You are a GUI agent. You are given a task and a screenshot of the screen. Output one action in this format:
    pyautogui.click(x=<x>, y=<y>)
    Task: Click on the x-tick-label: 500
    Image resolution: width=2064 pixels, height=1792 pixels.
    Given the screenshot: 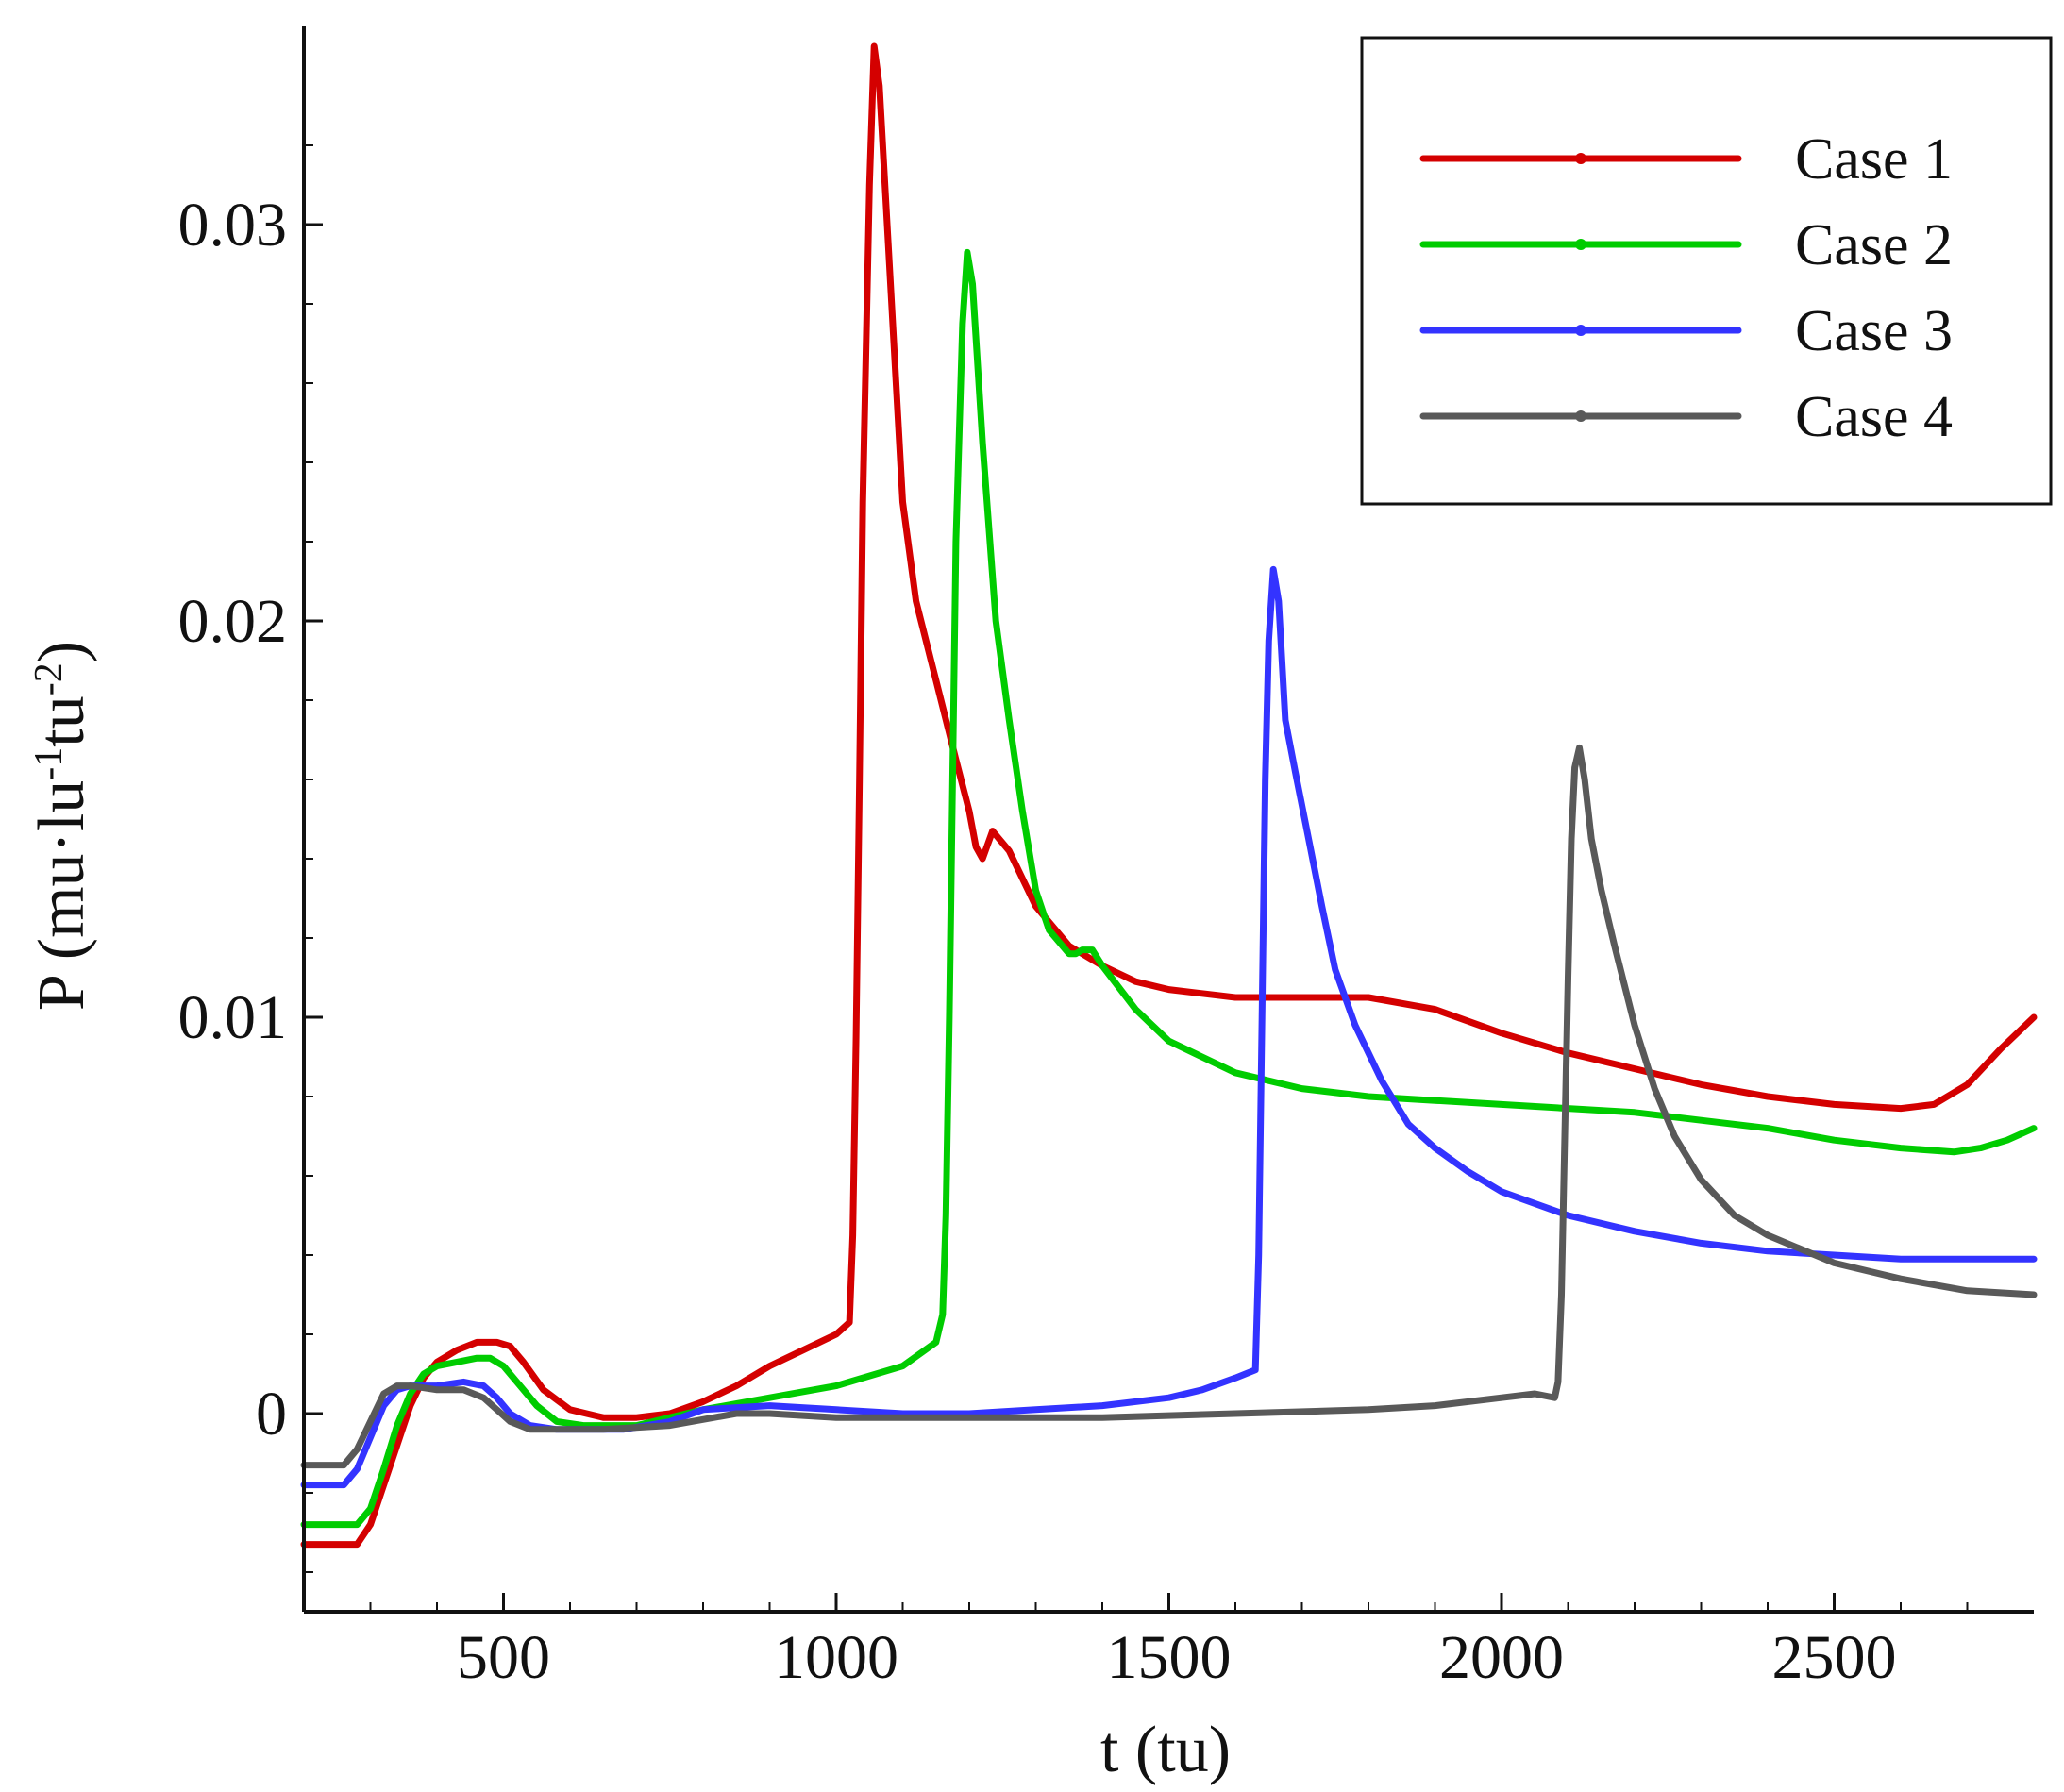 What is the action you would take?
    pyautogui.click(x=504, y=1657)
    